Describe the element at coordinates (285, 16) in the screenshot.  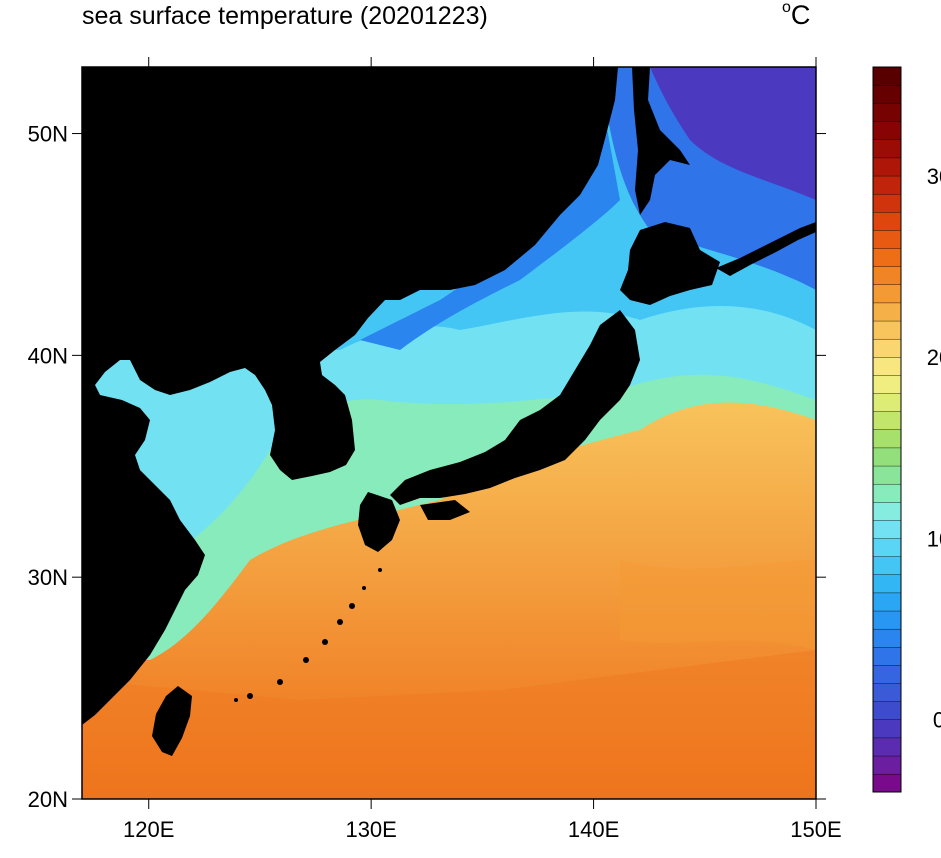
I see `map-title: sea surface temperature (20201223)` at that location.